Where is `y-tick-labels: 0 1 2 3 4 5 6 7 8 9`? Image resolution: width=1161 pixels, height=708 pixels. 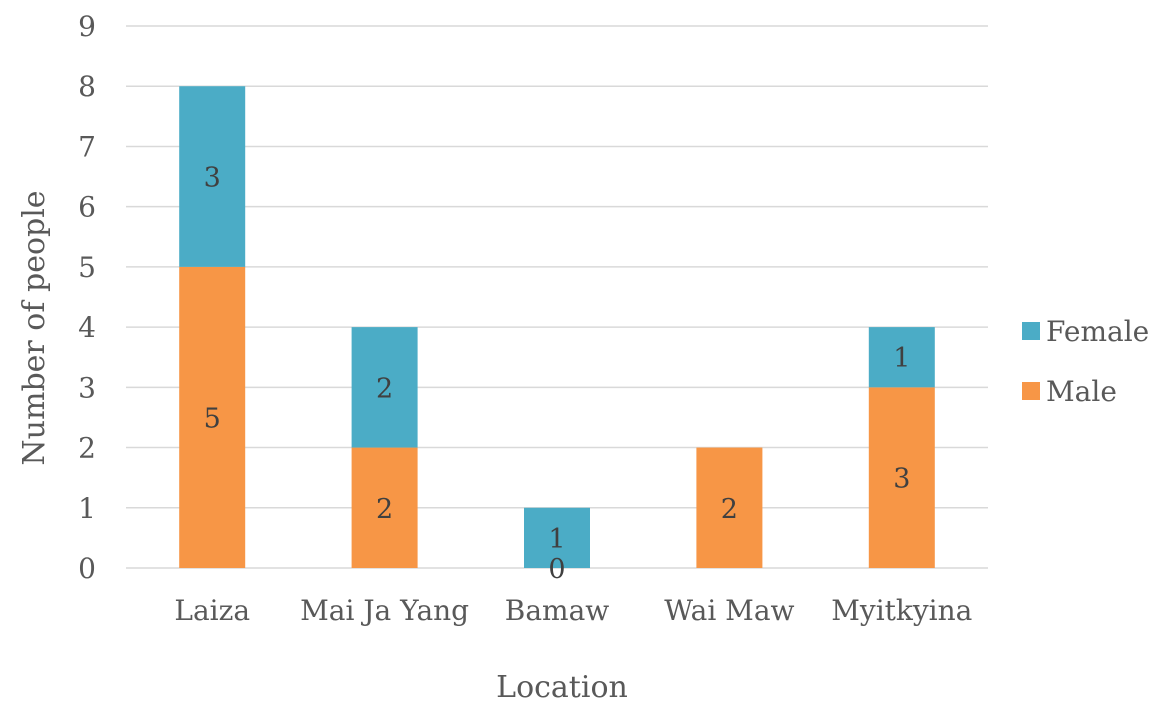 y-tick-labels: 0 1 2 3 4 5 6 7 8 9 is located at coordinates (87, 297).